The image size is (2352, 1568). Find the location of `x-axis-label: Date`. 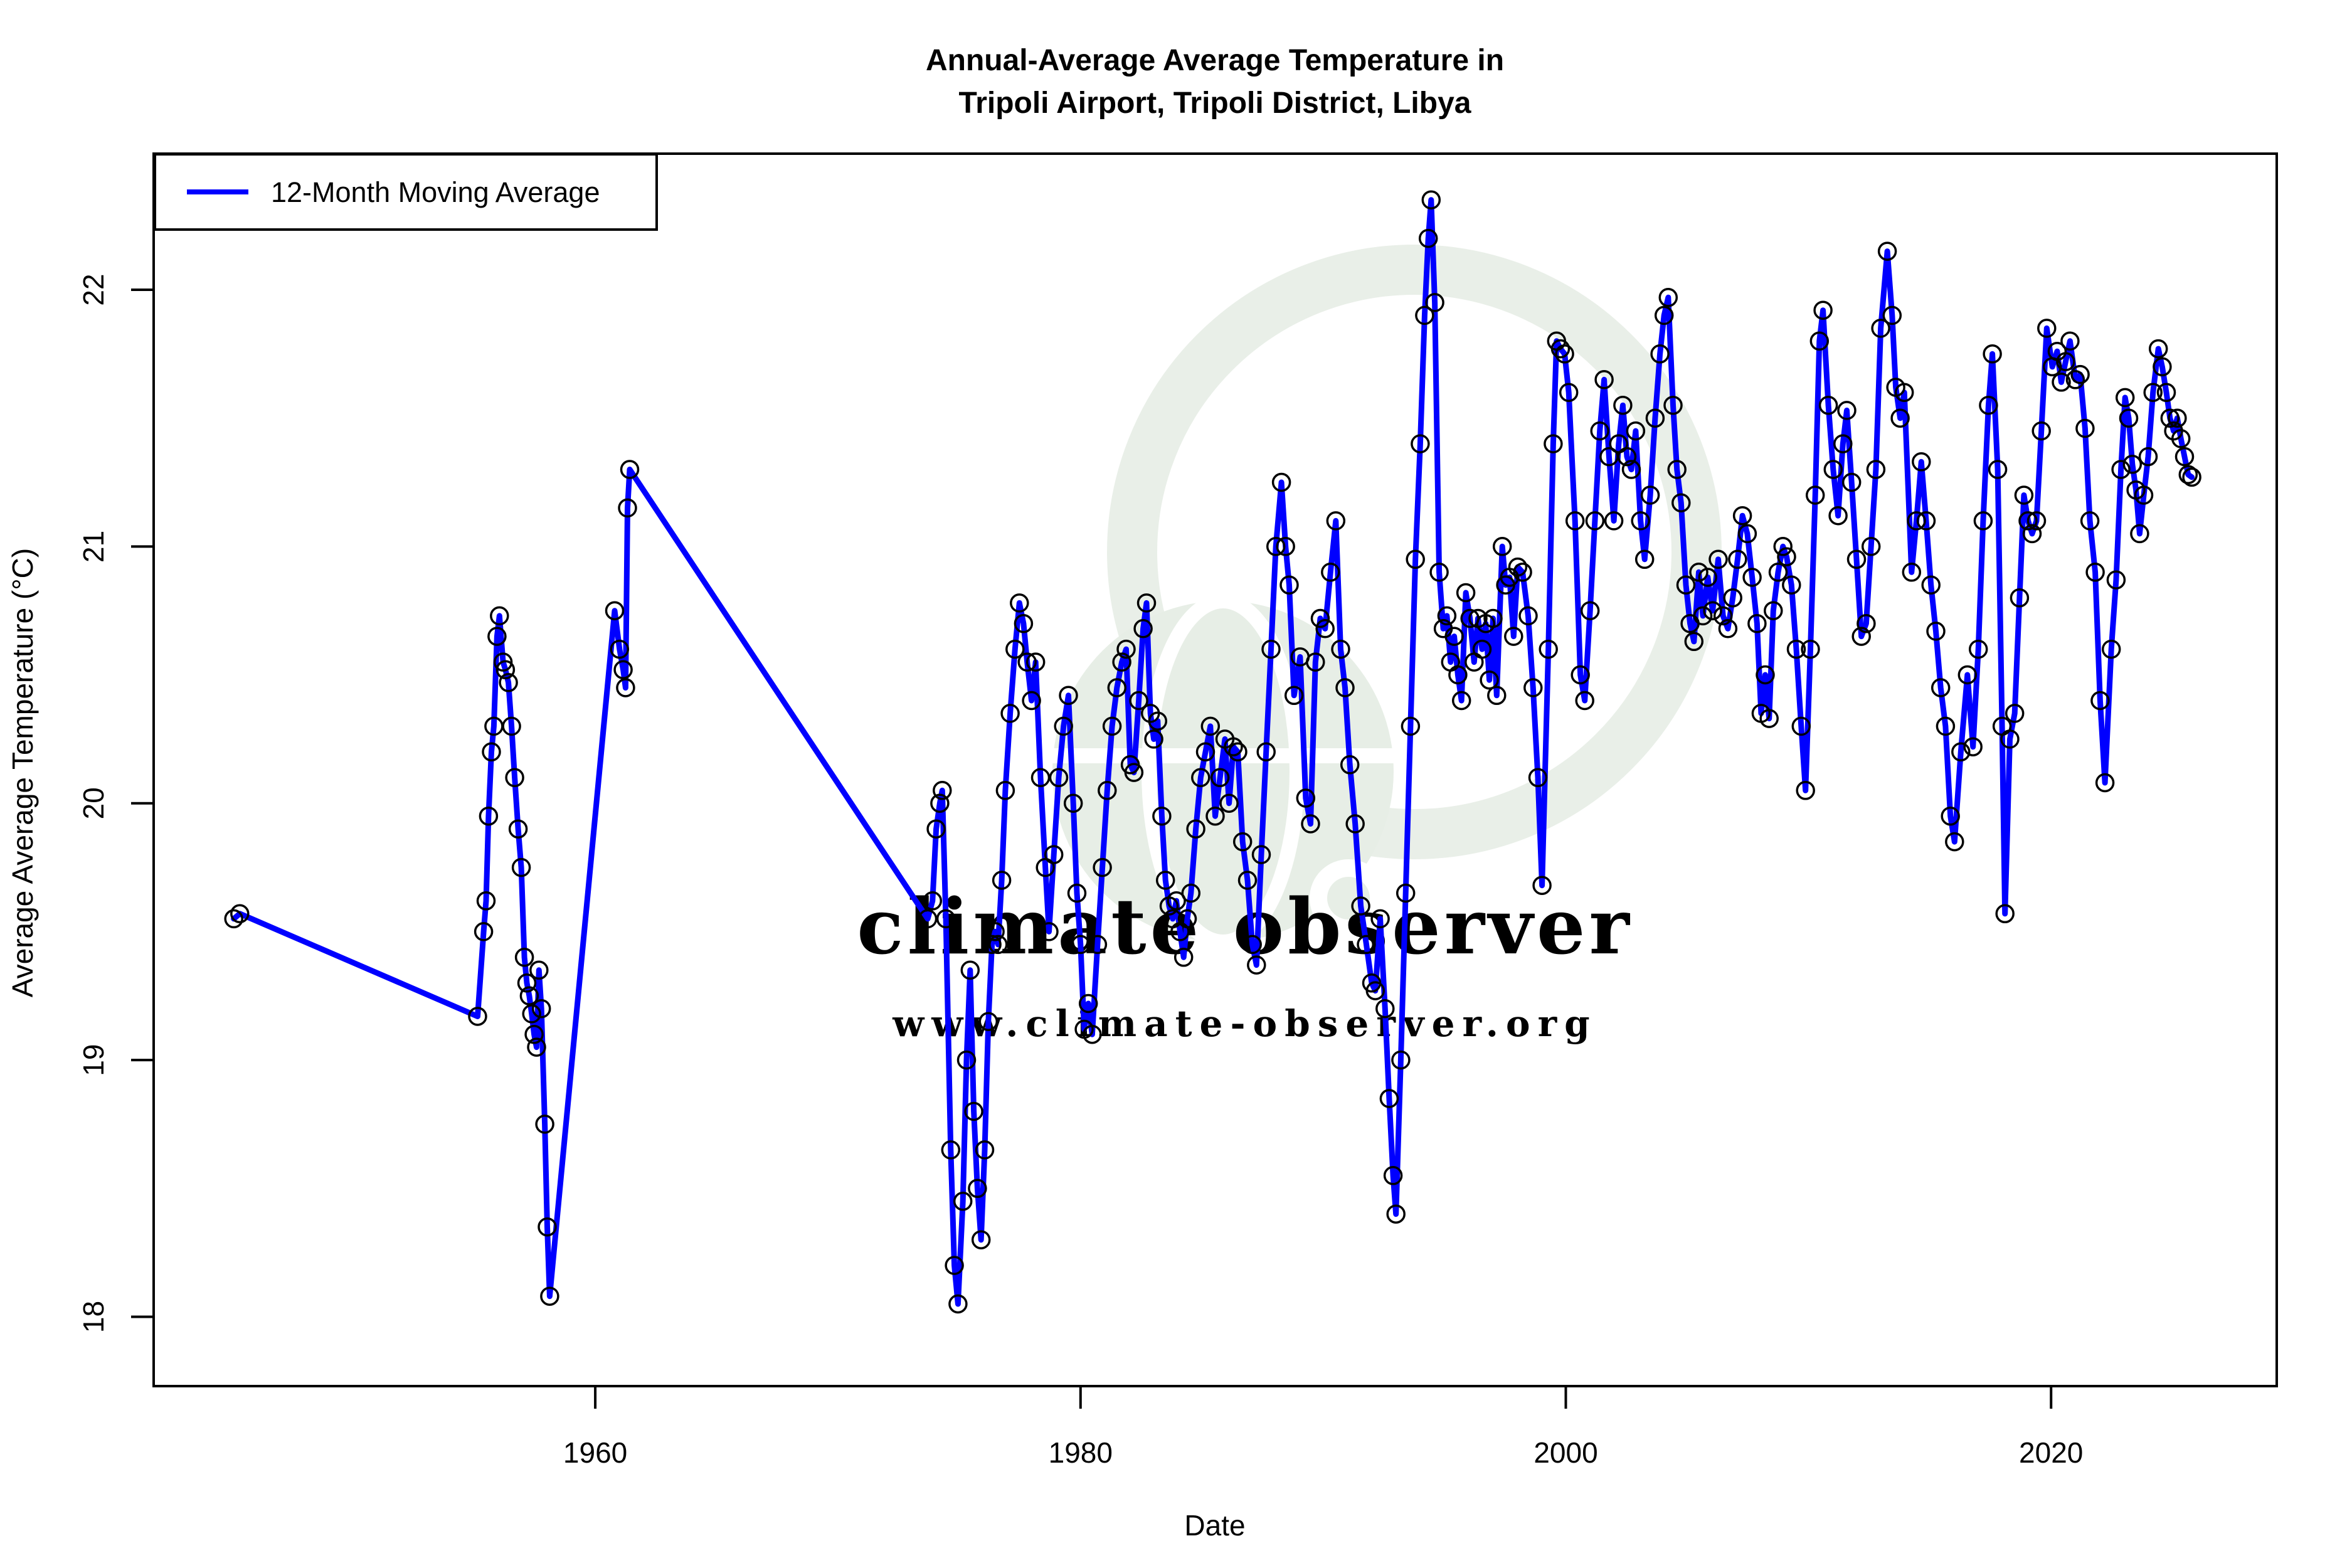

x-axis-label: Date is located at coordinates (1214, 1525).